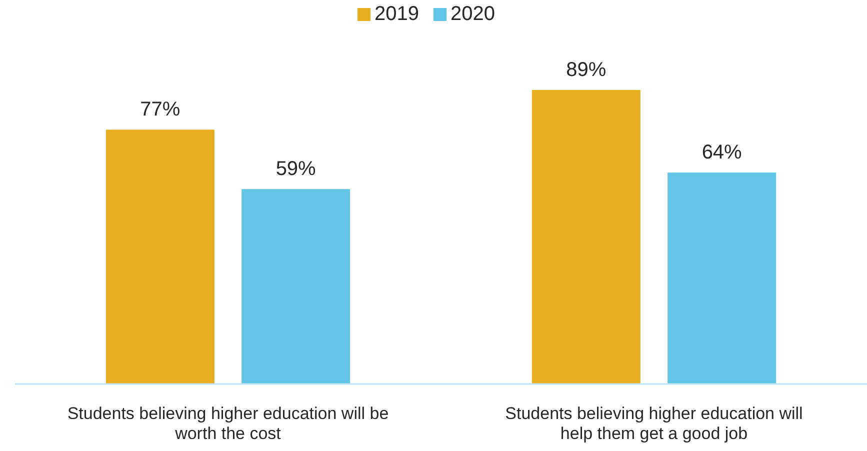 This screenshot has height=451, width=867. I want to click on data-label: 89%, so click(586, 70).